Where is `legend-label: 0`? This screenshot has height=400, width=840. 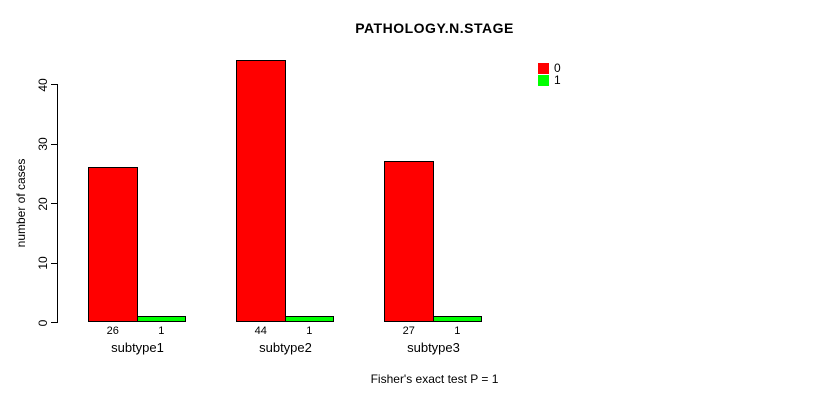
legend-label: 0 is located at coordinates (557, 68).